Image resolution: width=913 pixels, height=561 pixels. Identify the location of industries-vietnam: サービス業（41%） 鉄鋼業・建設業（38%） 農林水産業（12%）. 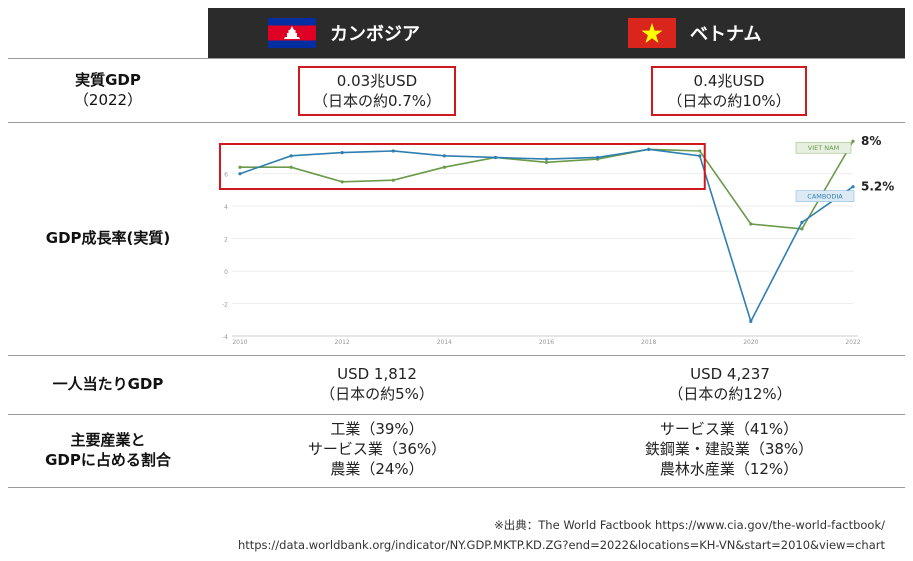
(729, 449).